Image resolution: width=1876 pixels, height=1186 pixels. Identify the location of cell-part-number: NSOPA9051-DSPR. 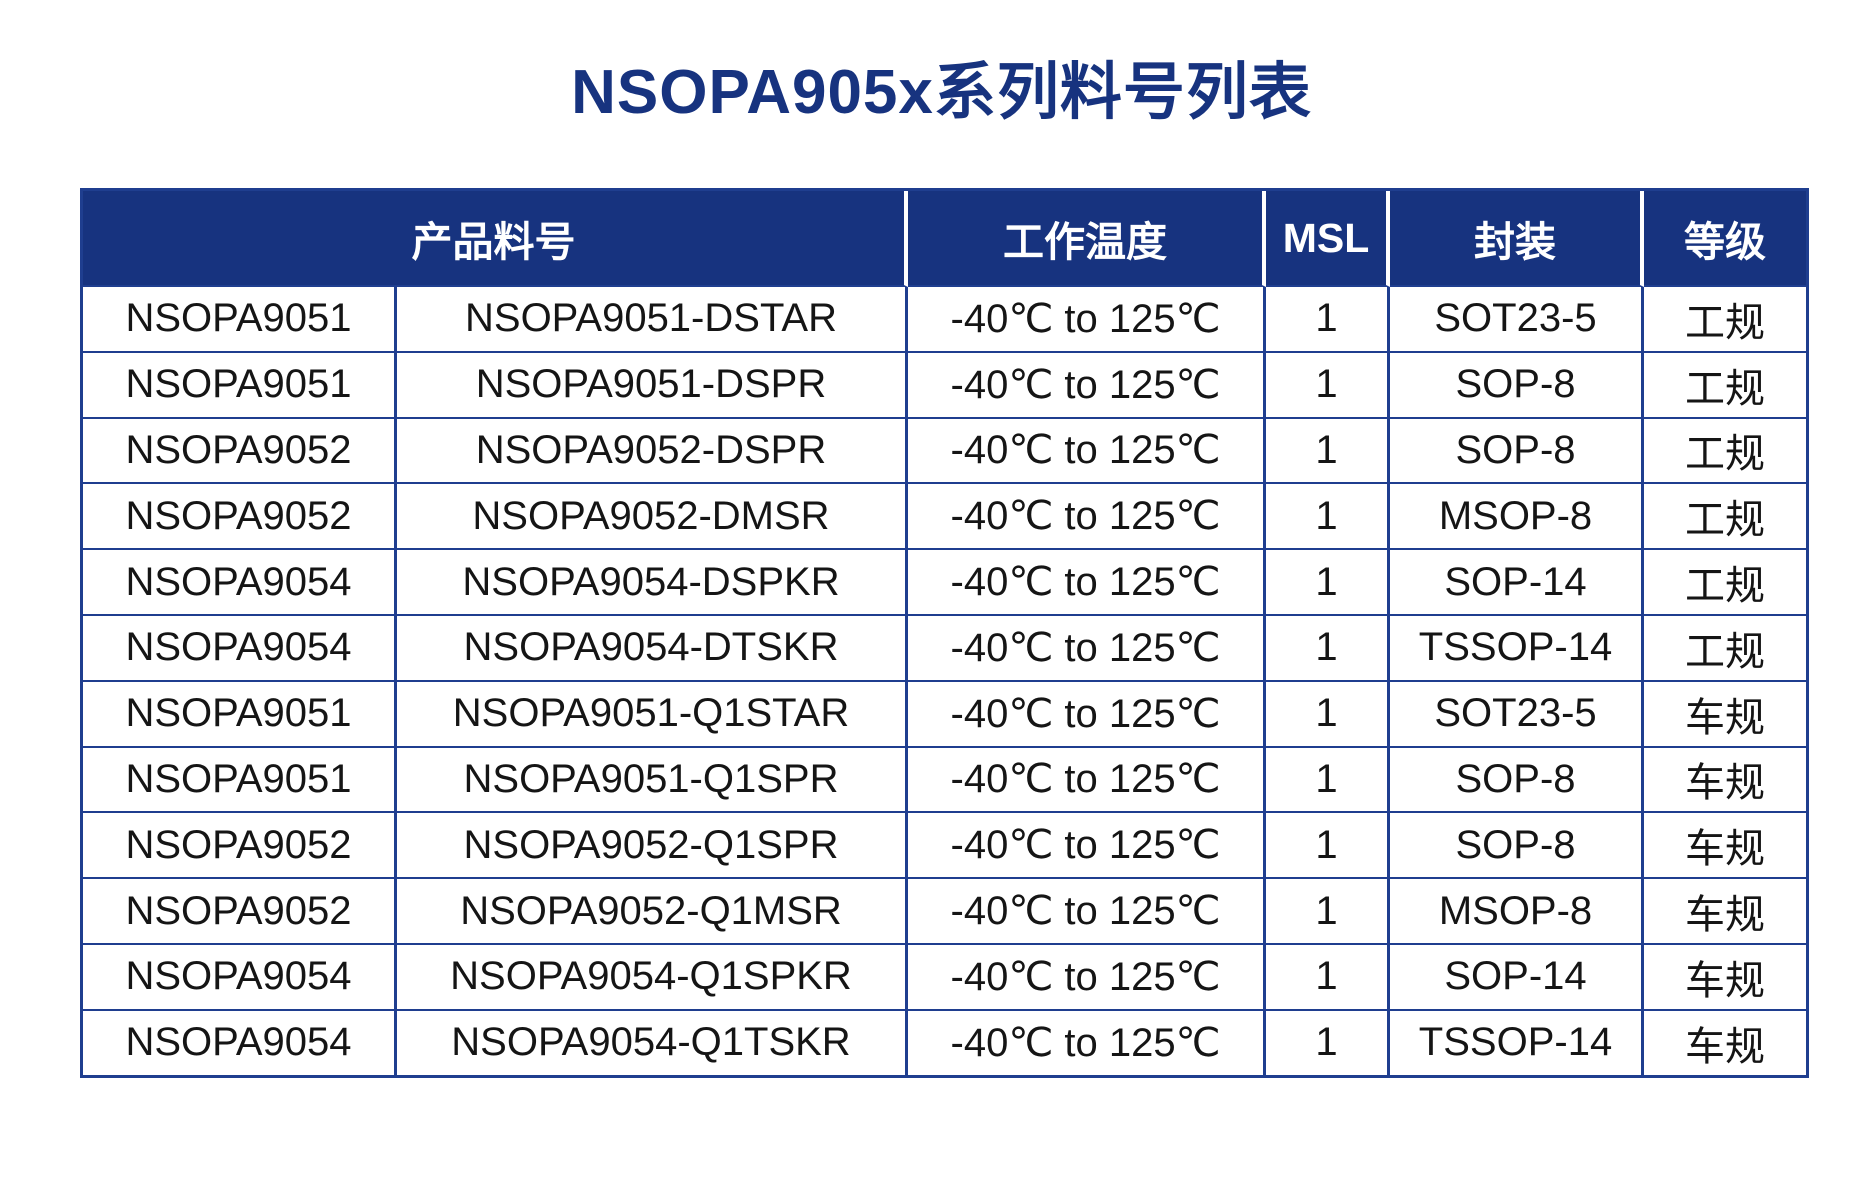
(652, 385).